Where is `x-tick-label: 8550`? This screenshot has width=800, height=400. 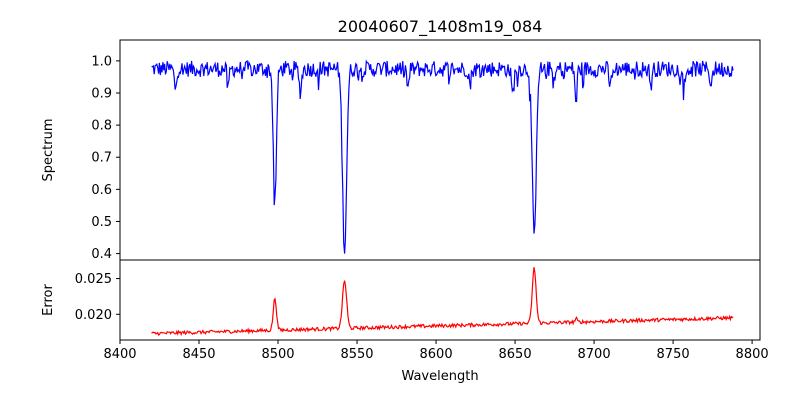 x-tick-label: 8550 is located at coordinates (356, 354).